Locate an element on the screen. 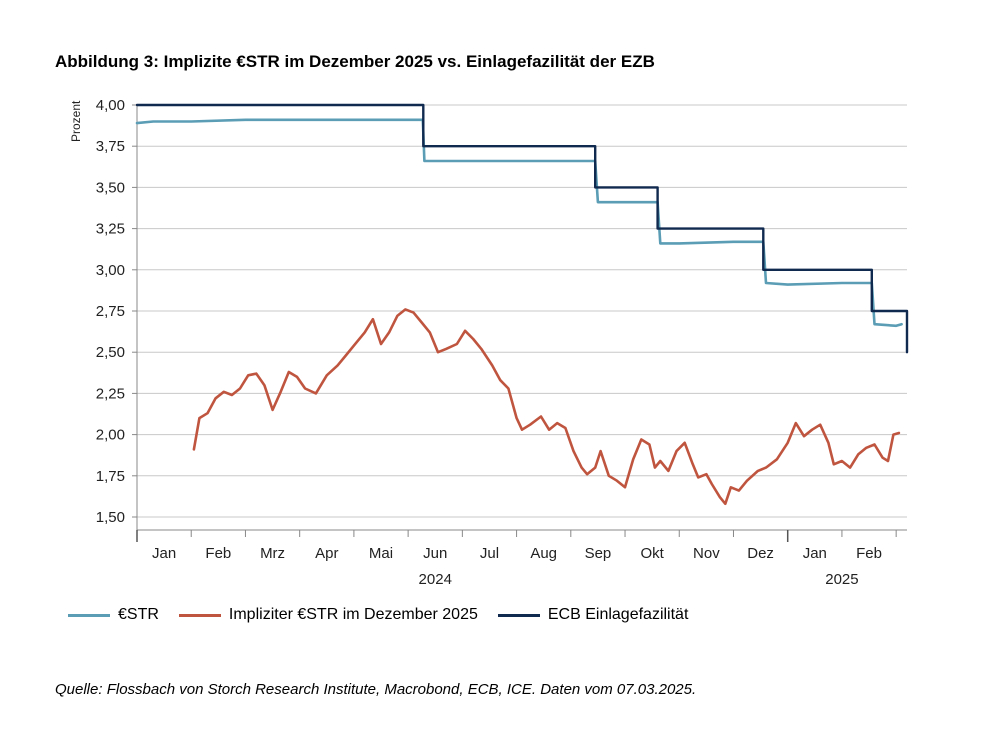 The image size is (981, 755). y-tick-label: 1,50 is located at coordinates (110, 517).